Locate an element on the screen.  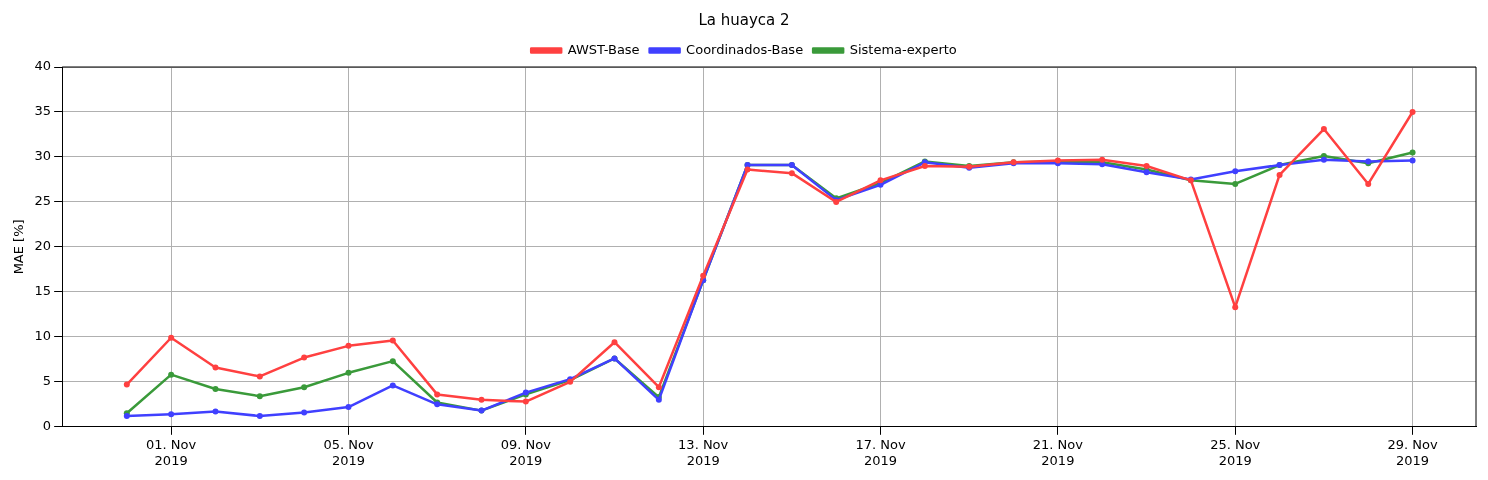
y-tick-label: 0 is located at coordinates (47, 426).